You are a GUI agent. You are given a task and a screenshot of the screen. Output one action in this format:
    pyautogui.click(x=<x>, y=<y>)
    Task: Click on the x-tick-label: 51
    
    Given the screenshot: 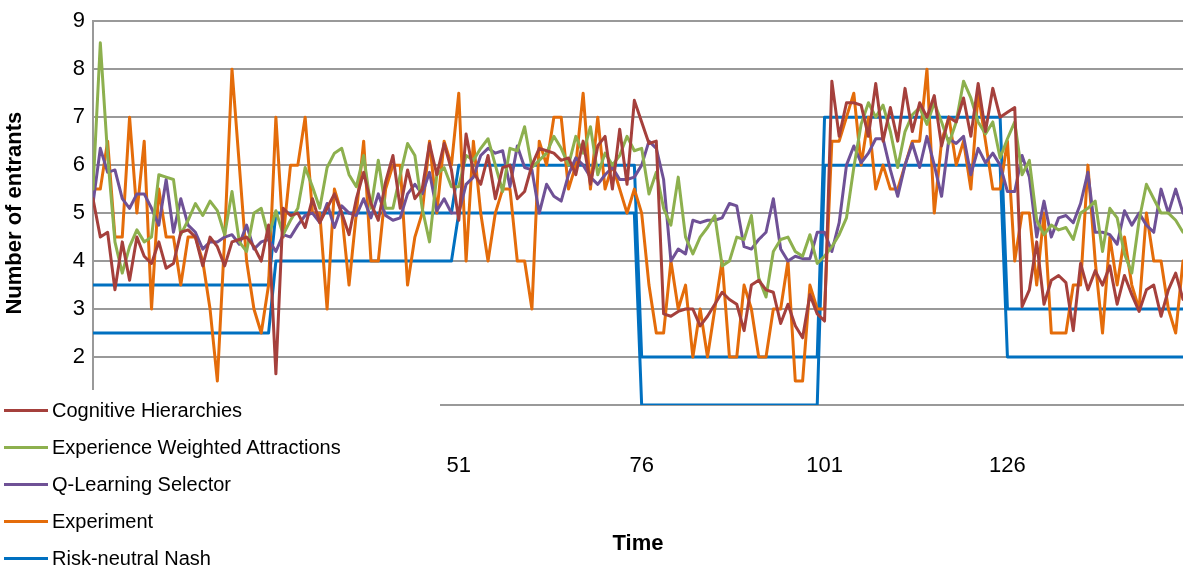 What is the action you would take?
    pyautogui.click(x=459, y=465)
    